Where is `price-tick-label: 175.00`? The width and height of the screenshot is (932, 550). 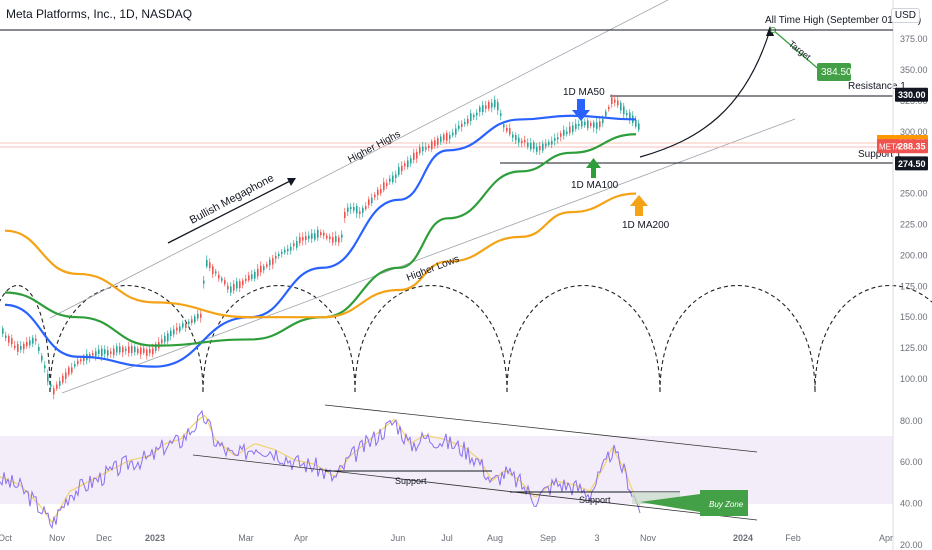 price-tick-label: 175.00 is located at coordinates (914, 286).